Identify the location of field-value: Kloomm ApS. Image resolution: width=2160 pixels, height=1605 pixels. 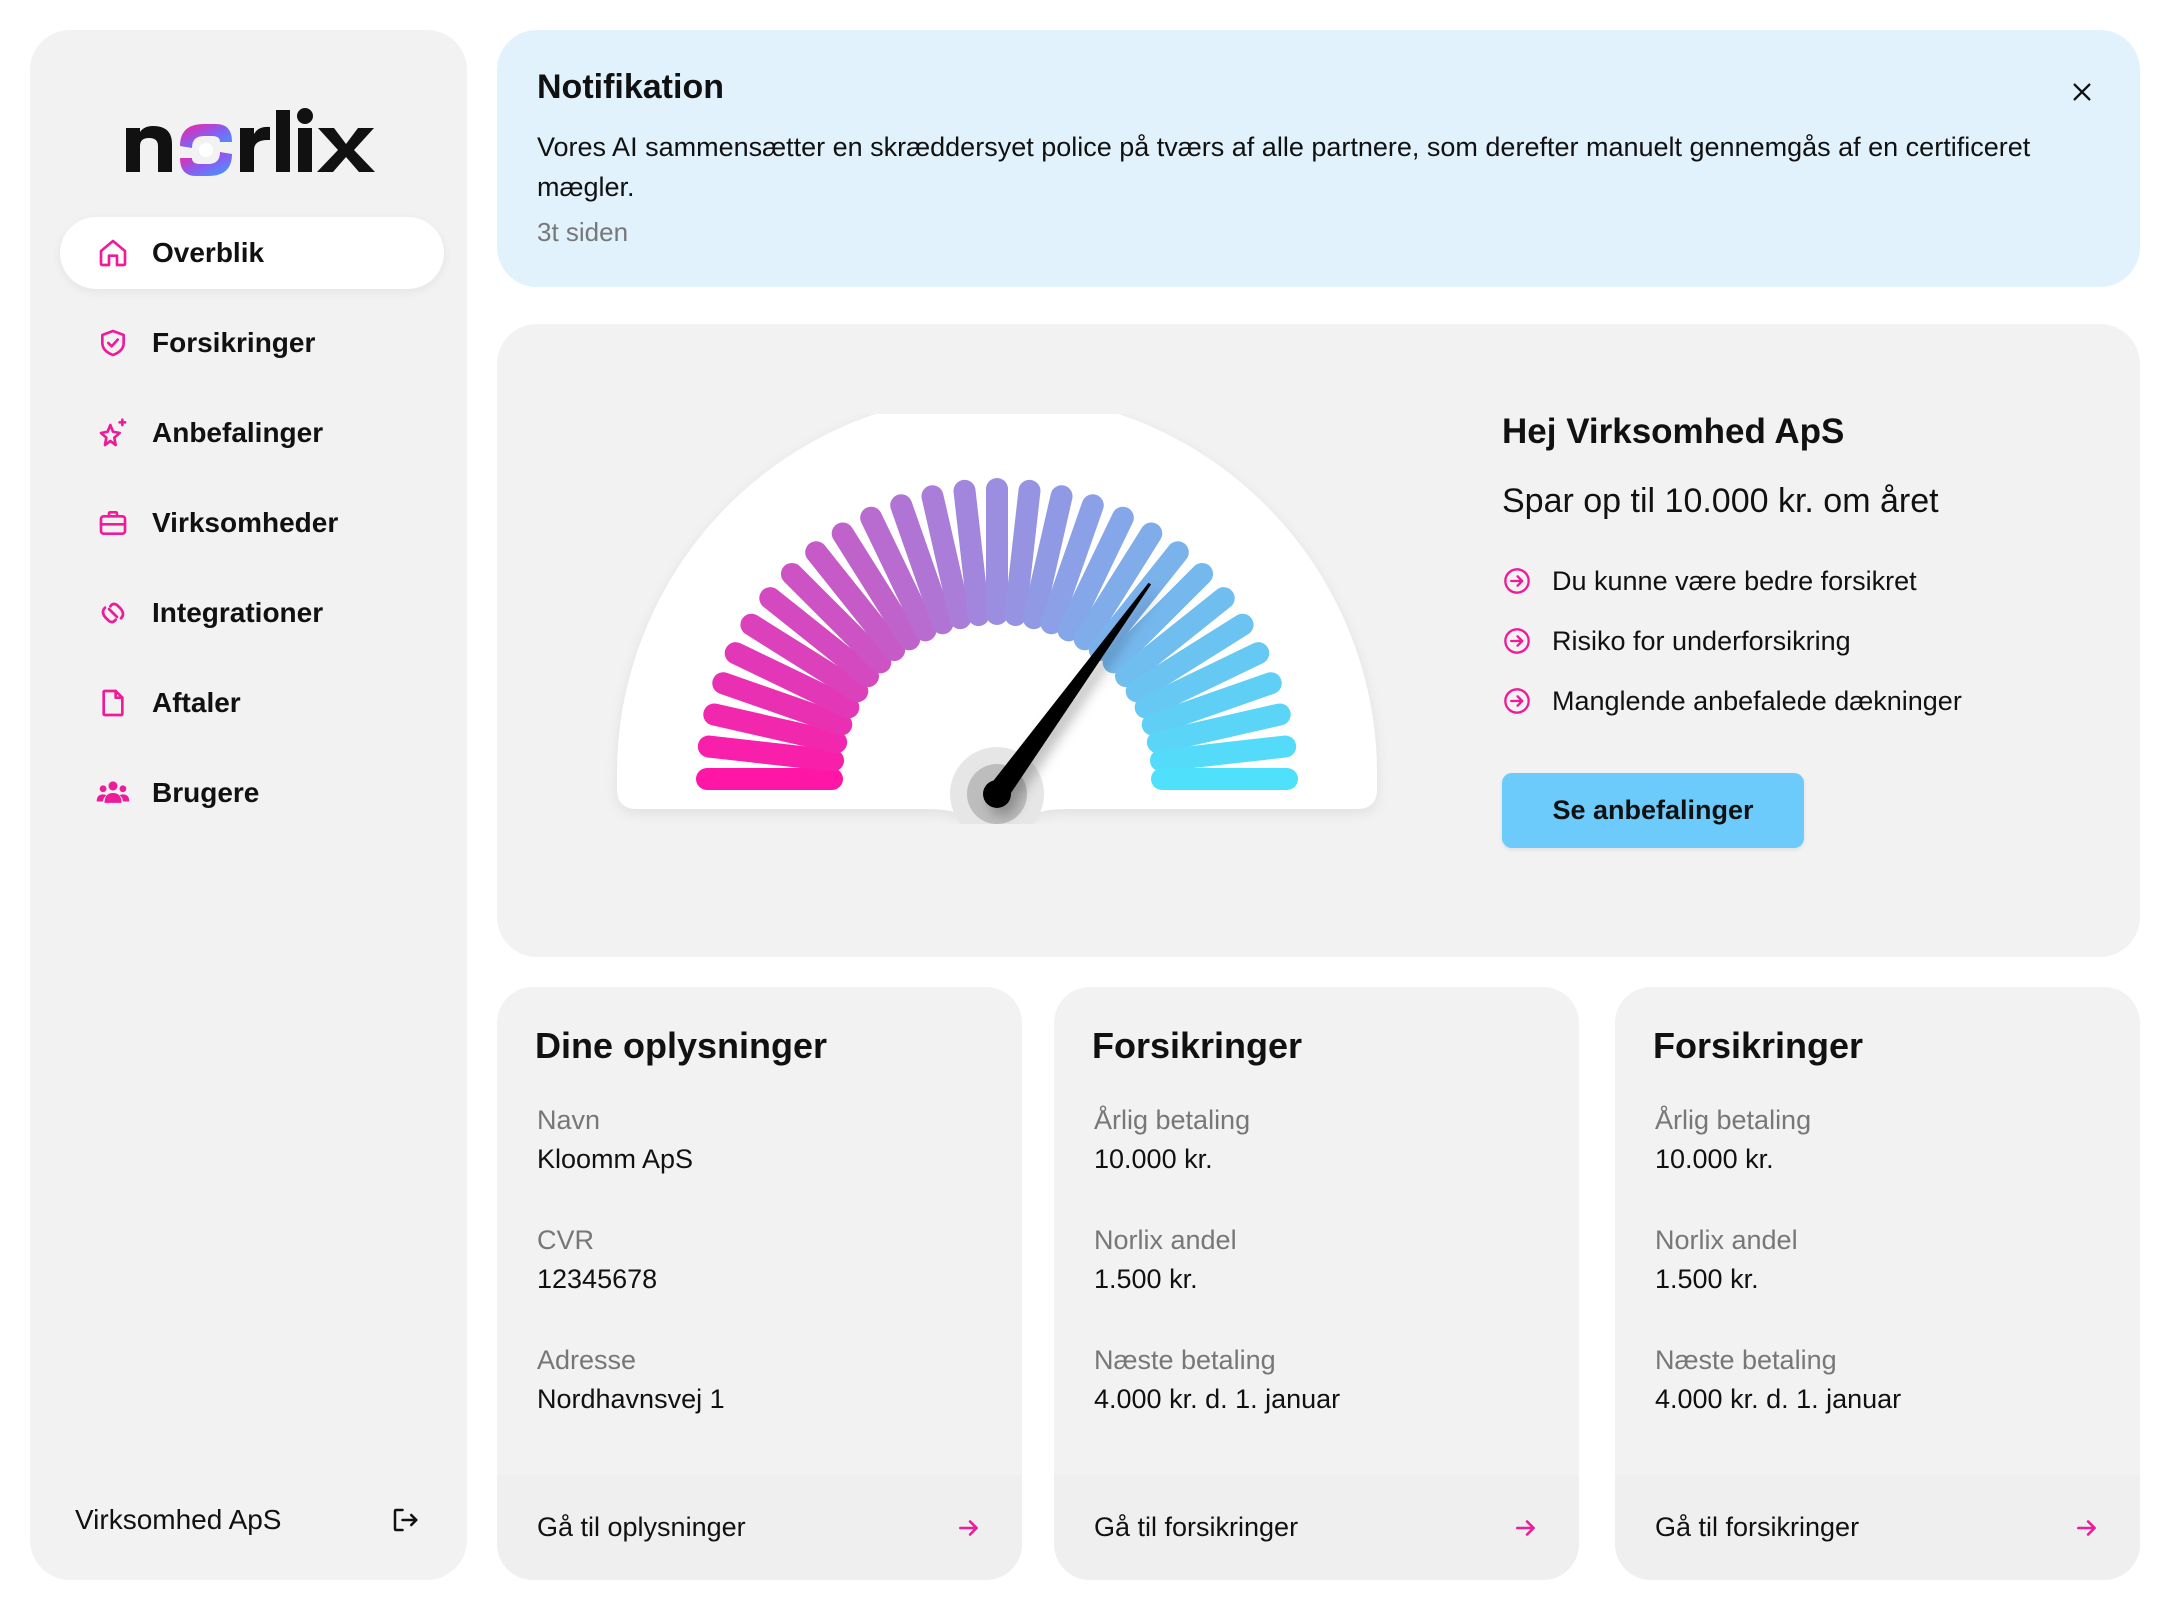
(615, 1159).